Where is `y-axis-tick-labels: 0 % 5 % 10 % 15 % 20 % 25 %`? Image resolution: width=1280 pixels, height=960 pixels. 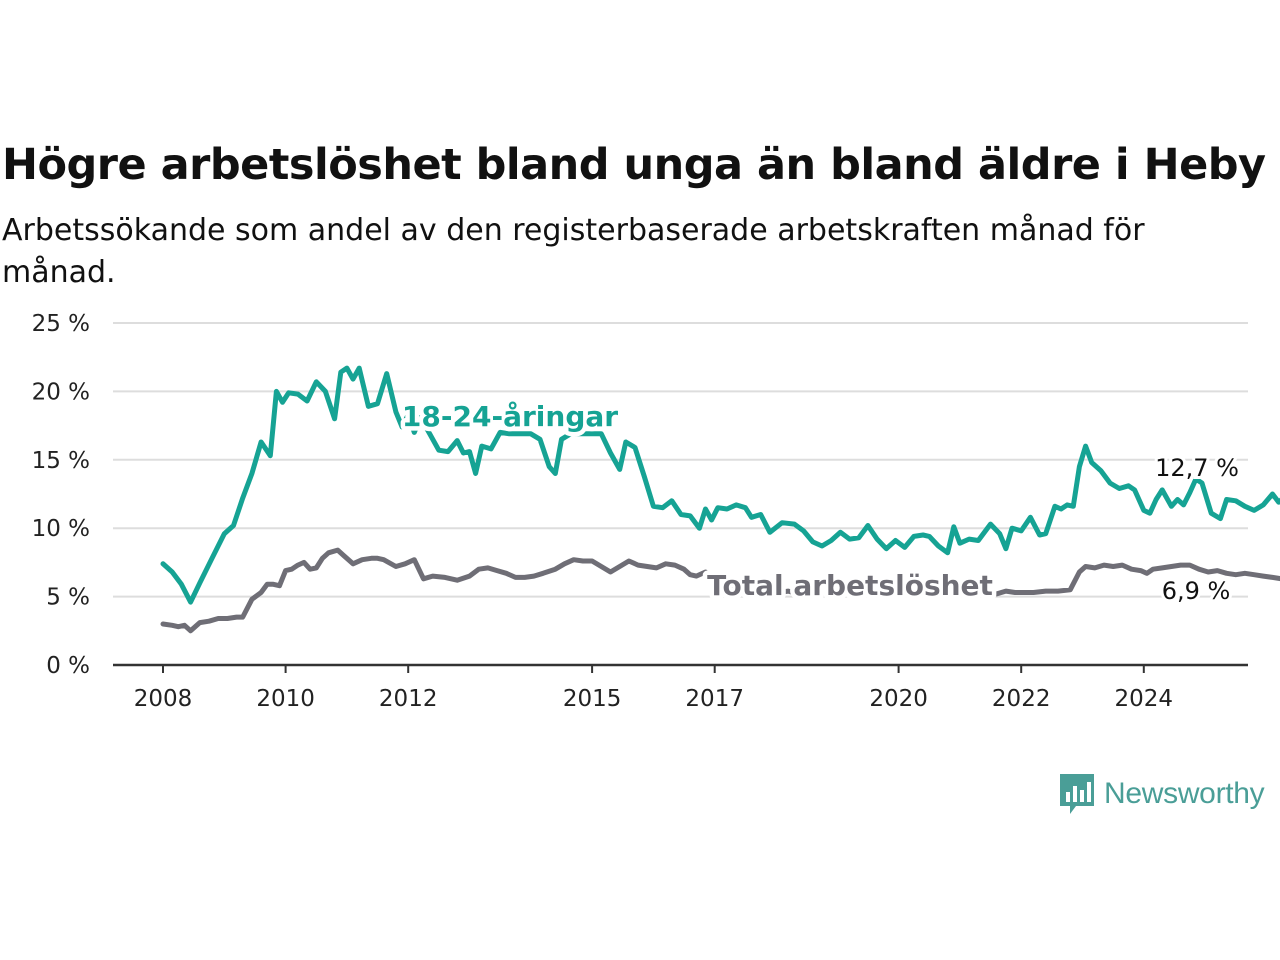 y-axis-tick-labels: 0 % 5 % 10 % 15 % 20 % 25 % is located at coordinates (61, 495).